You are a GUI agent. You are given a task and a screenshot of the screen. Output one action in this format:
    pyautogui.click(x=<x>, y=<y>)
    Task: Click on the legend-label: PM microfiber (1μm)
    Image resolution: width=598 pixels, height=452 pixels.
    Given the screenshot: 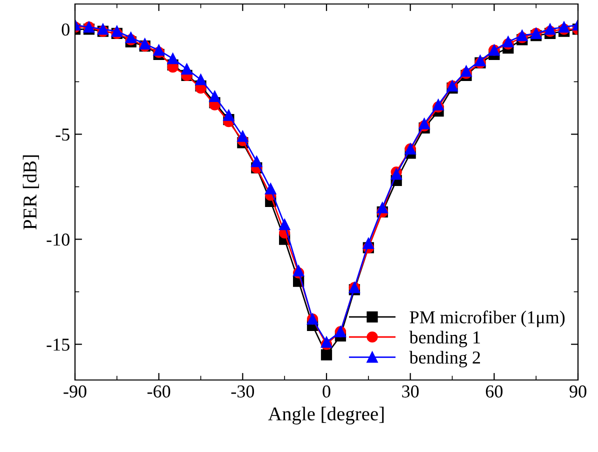 What is the action you would take?
    pyautogui.click(x=487, y=319)
    